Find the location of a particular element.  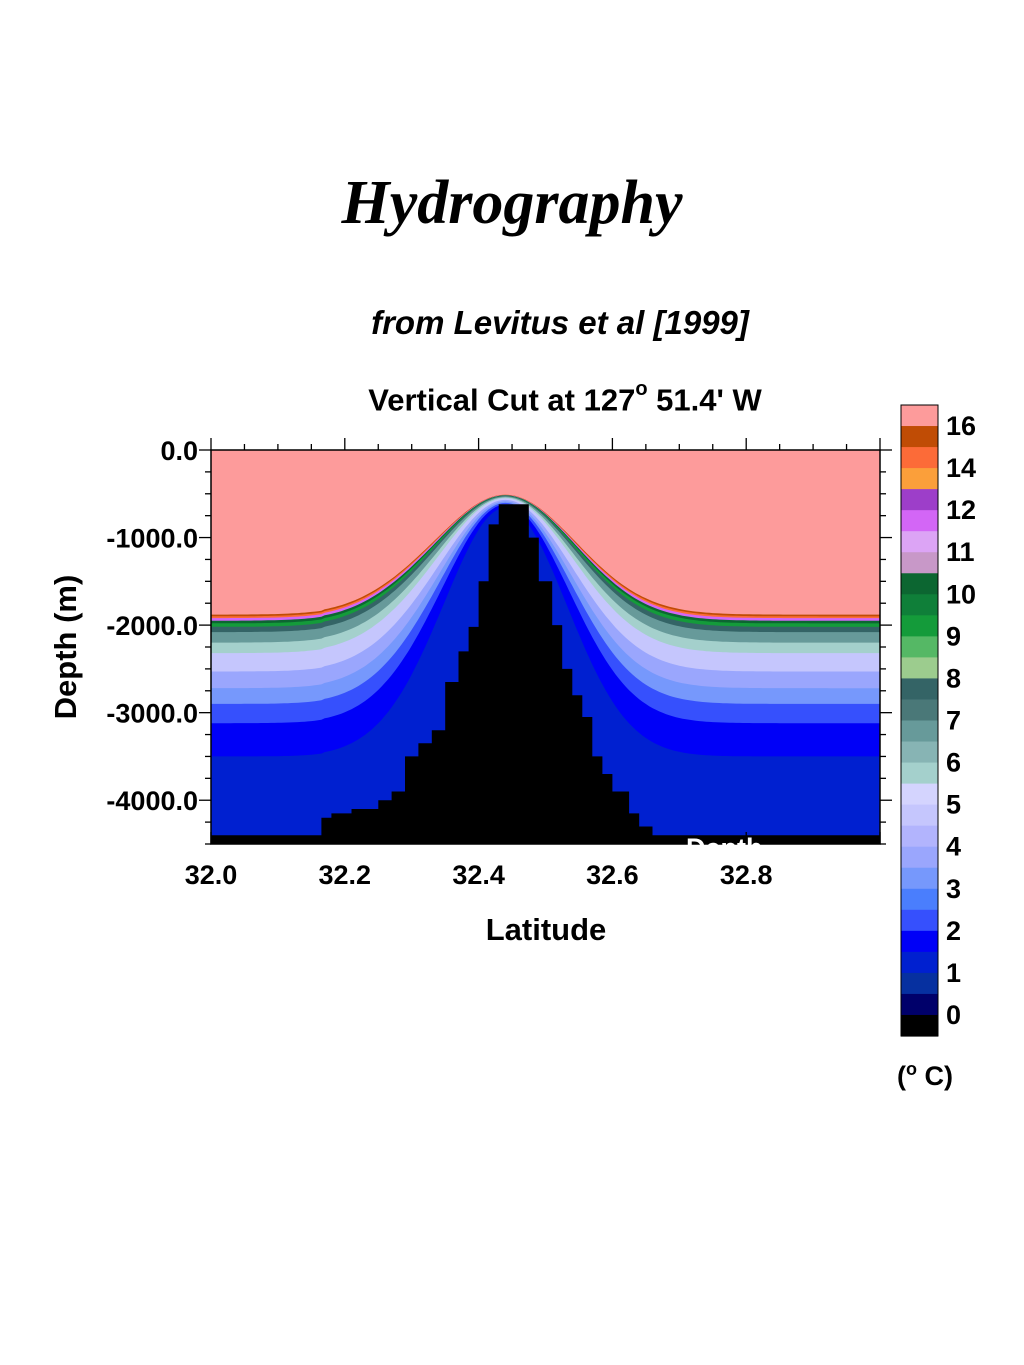

y-tick-label: -3000.0 is located at coordinates (152, 714).